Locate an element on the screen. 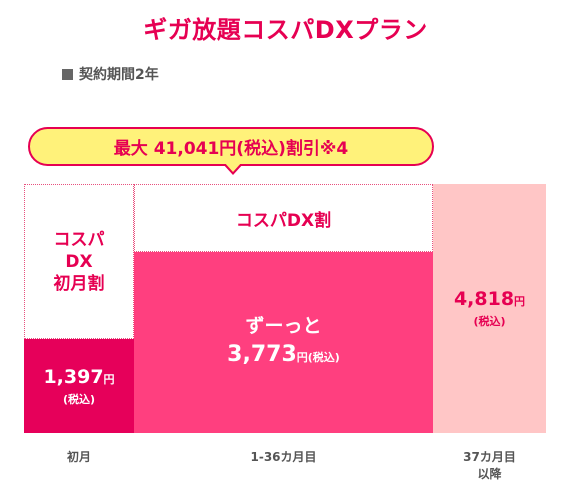  max-discount-bubble: 最大 41,041円(税込)割引※4 is located at coordinates (231, 146).